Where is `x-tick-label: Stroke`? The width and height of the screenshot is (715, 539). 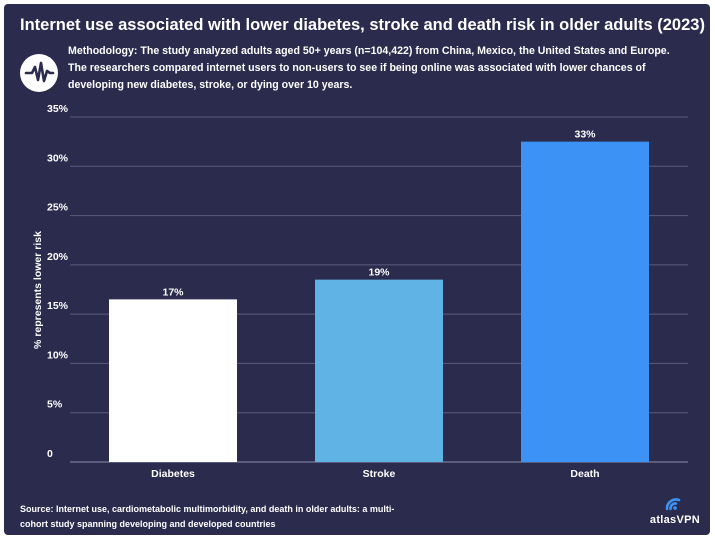
x-tick-label: Stroke is located at coordinates (379, 474).